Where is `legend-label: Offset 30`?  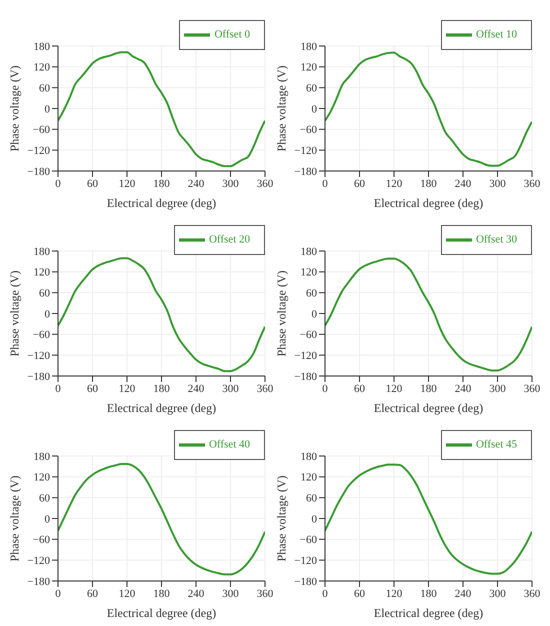
legend-label: Offset 30 is located at coordinates (496, 240).